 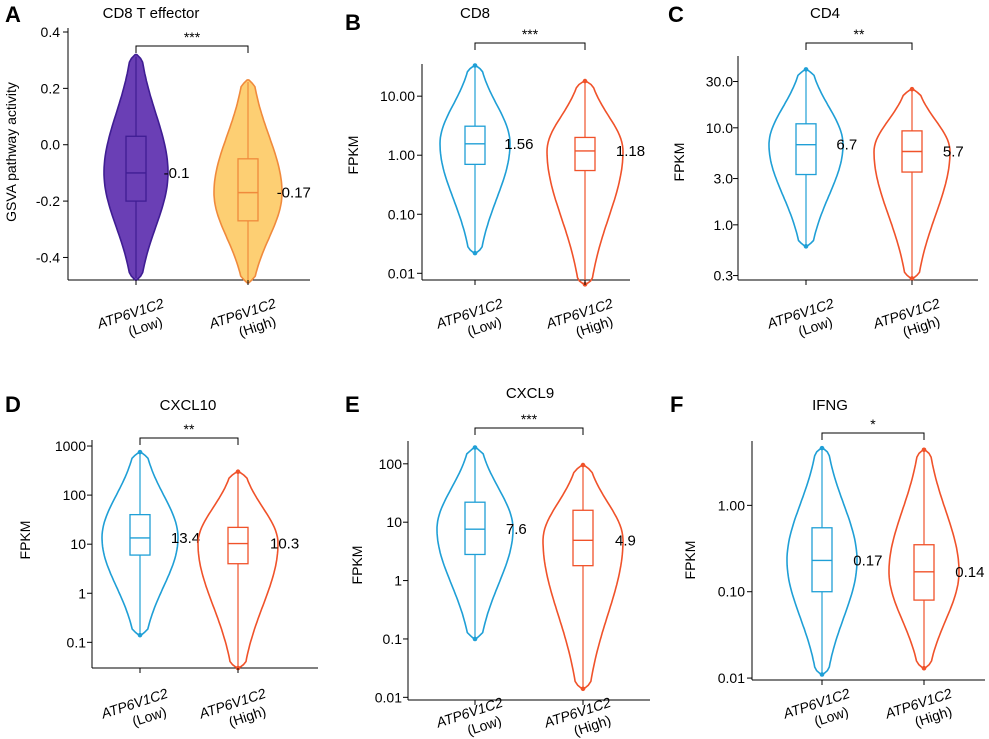 What do you see at coordinates (516, 529) in the screenshot?
I see `median-value-label: 7.6` at bounding box center [516, 529].